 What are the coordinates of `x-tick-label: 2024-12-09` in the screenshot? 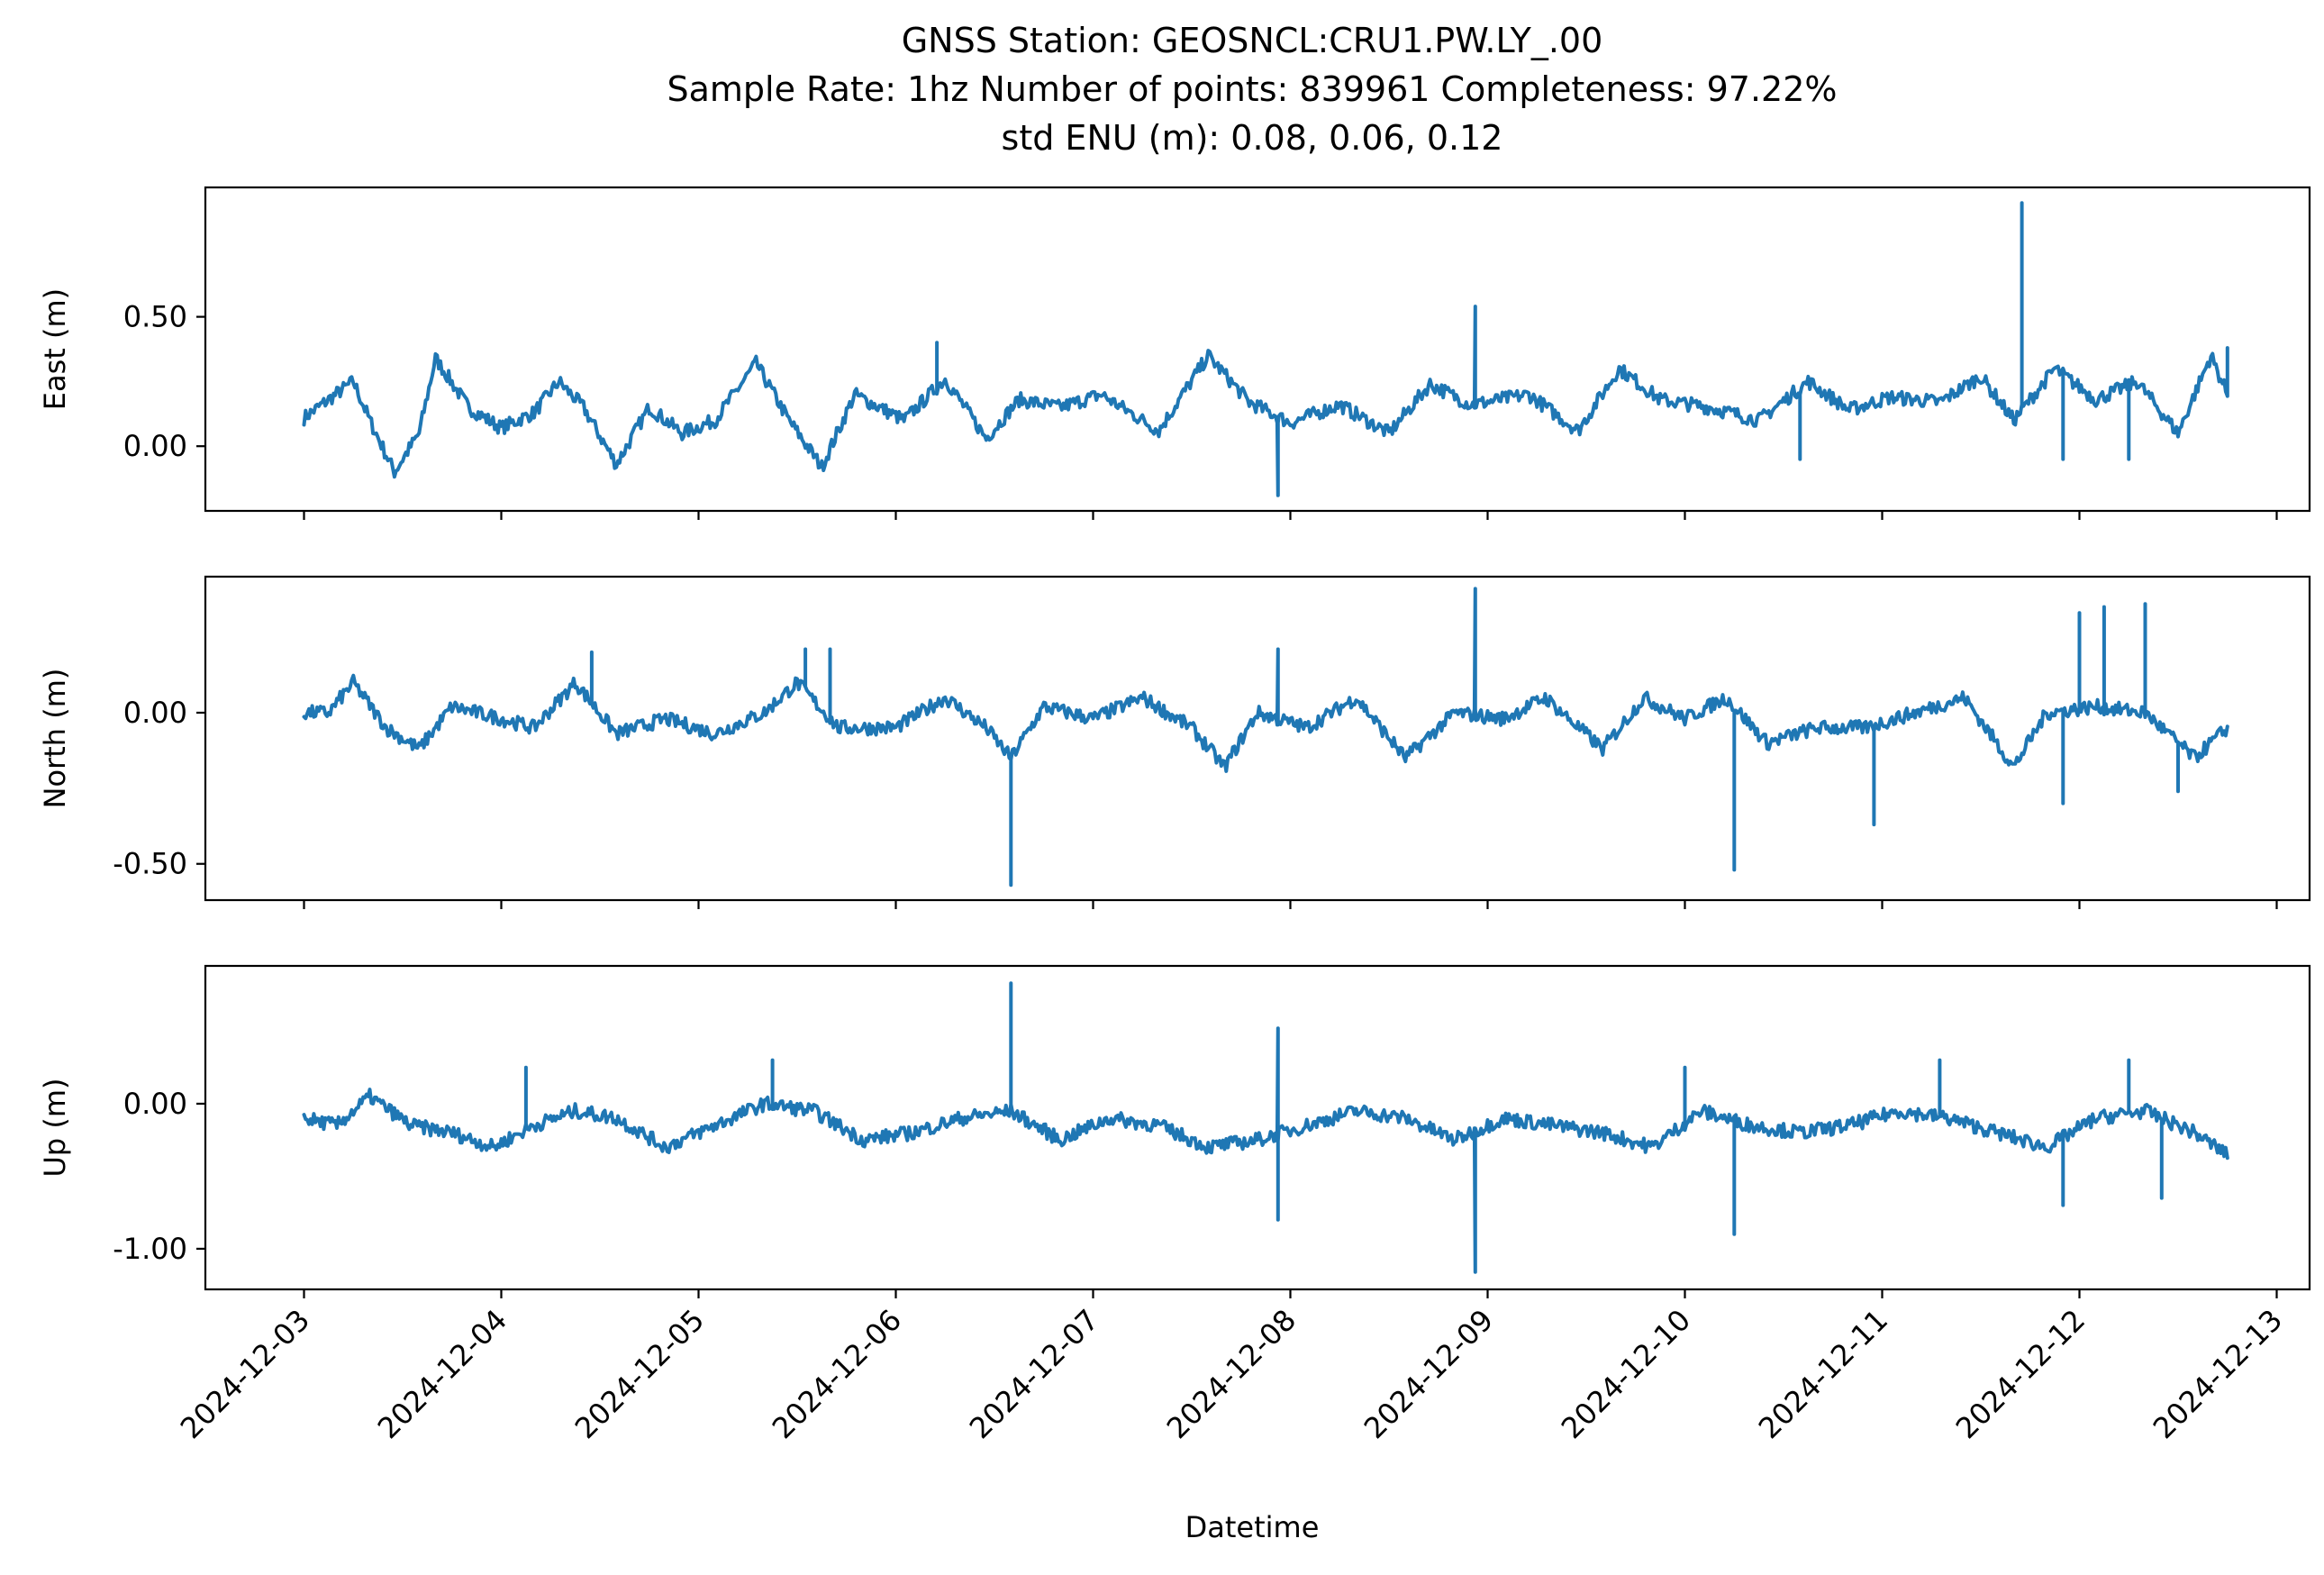 It's located at (1428, 1374).